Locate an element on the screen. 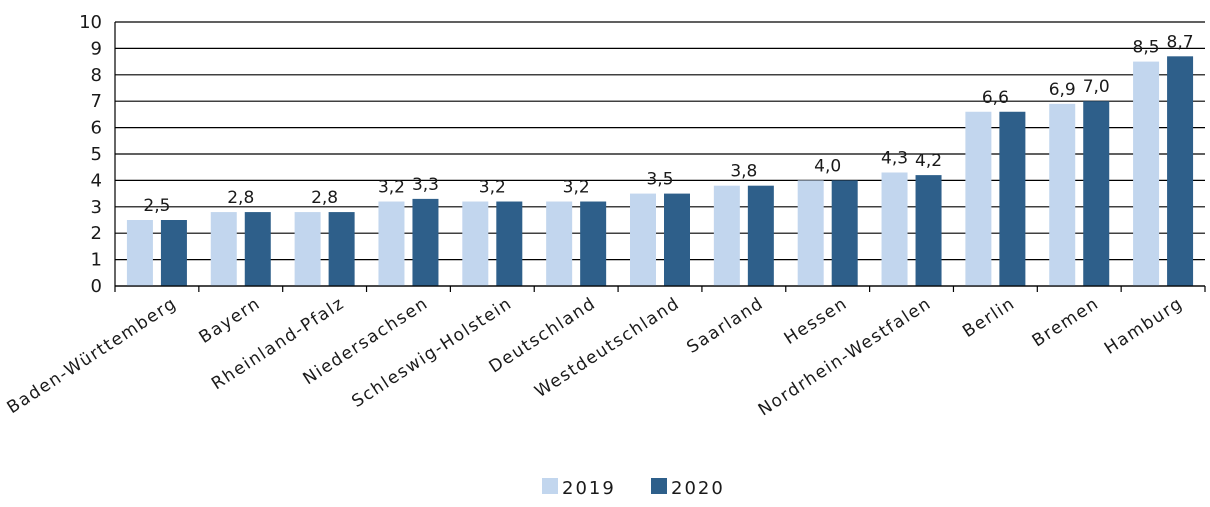 The height and width of the screenshot is (507, 1210). data-label: 4,2 is located at coordinates (928, 161).